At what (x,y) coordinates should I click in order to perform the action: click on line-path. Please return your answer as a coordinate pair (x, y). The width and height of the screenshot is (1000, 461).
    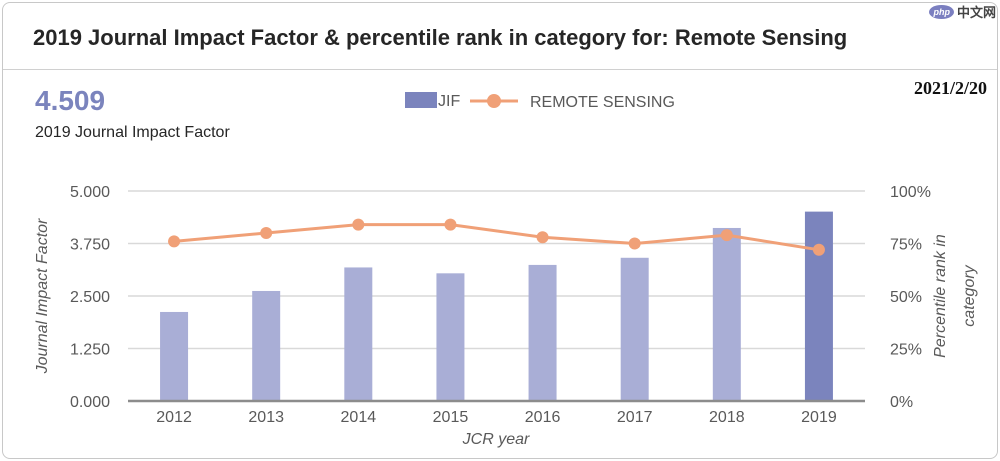
    Looking at the image, I should click on (496, 237).